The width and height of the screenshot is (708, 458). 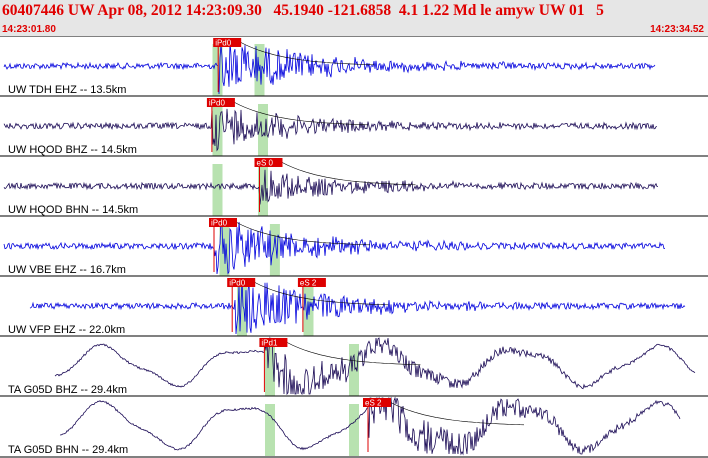 What do you see at coordinates (67, 270) in the screenshot?
I see `channel-label: UW VBE EHZ -- 16.7km` at bounding box center [67, 270].